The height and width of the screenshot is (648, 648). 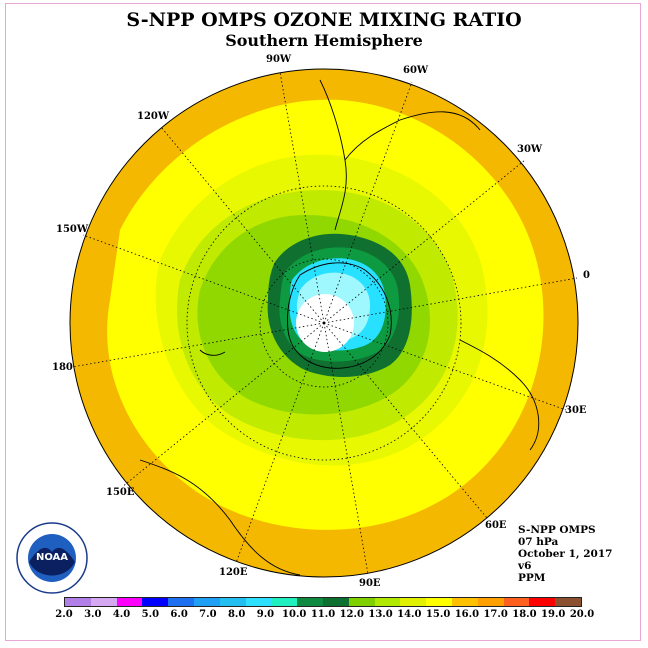 What do you see at coordinates (121, 614) in the screenshot?
I see `colorbar-tick-label: 4.0` at bounding box center [121, 614].